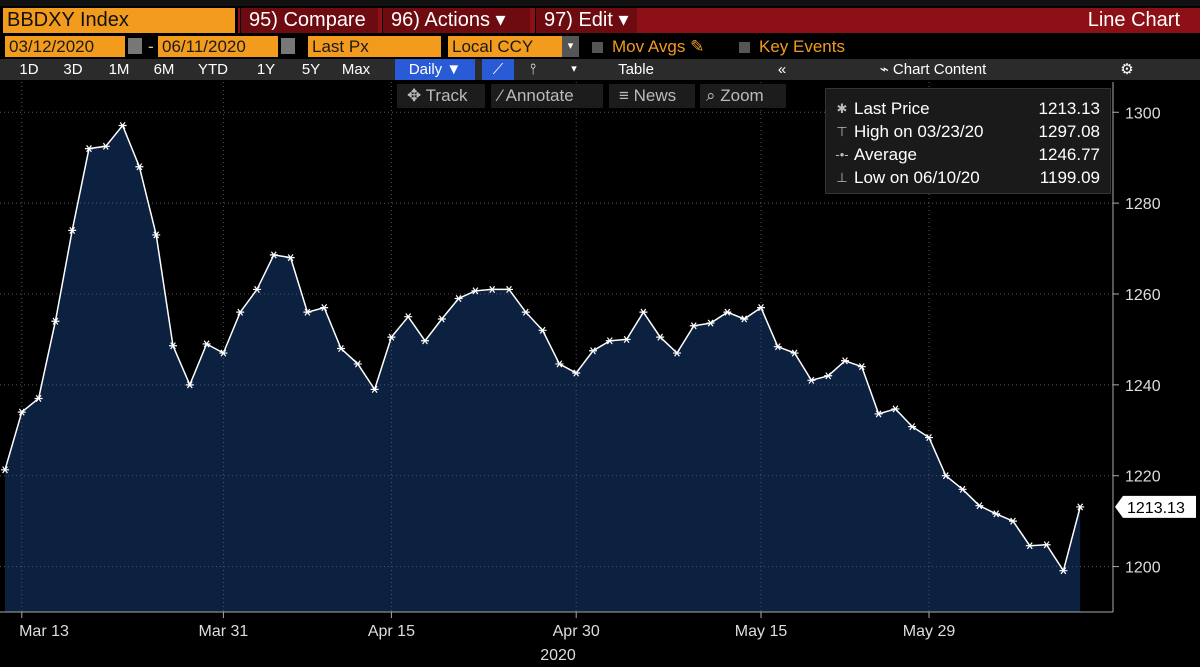  I want to click on mov-avgs-label: Mov Avgs, so click(649, 46).